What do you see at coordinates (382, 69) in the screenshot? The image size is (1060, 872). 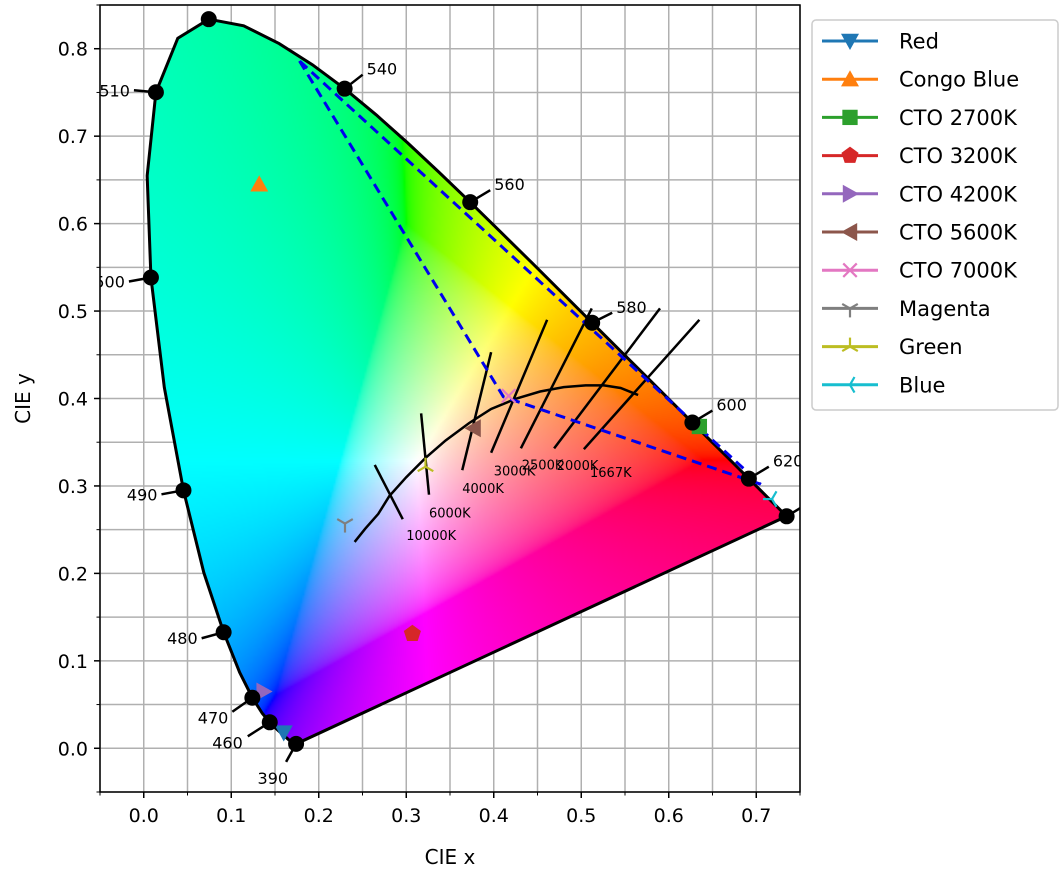 I see `wavelength-label: 540` at bounding box center [382, 69].